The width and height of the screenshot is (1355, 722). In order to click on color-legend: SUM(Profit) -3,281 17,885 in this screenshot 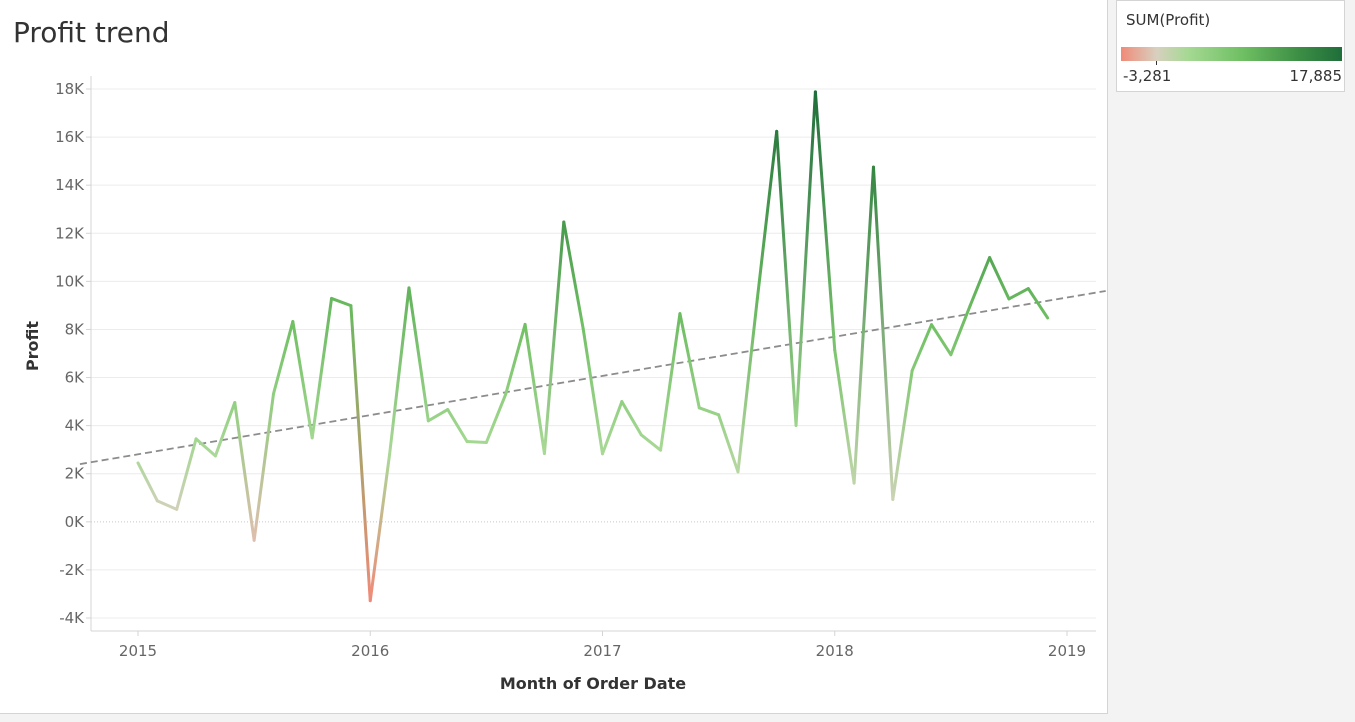, I will do `click(1230, 46)`.